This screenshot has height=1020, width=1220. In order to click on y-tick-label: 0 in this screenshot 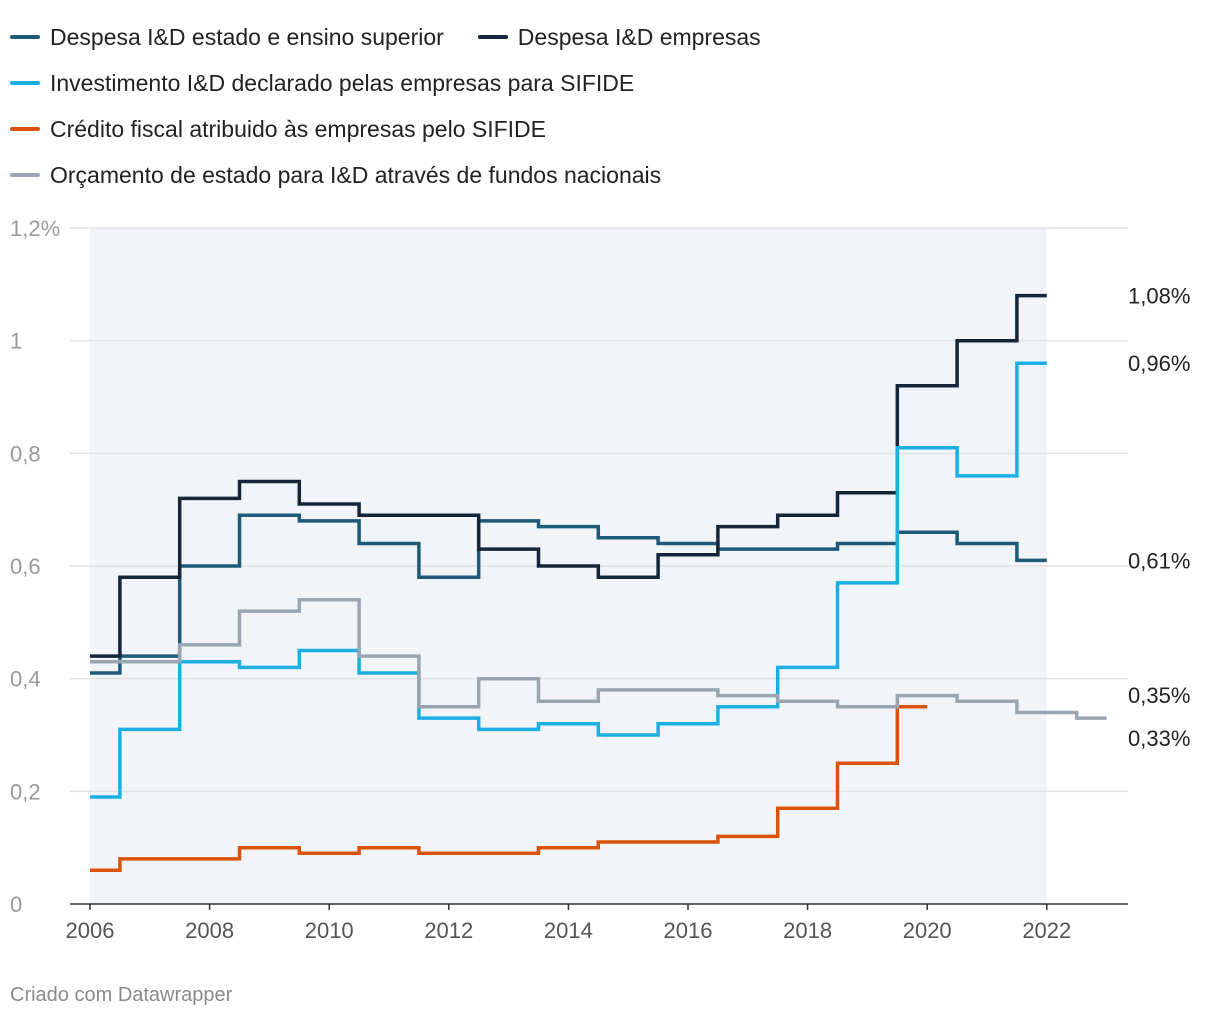, I will do `click(16, 904)`.